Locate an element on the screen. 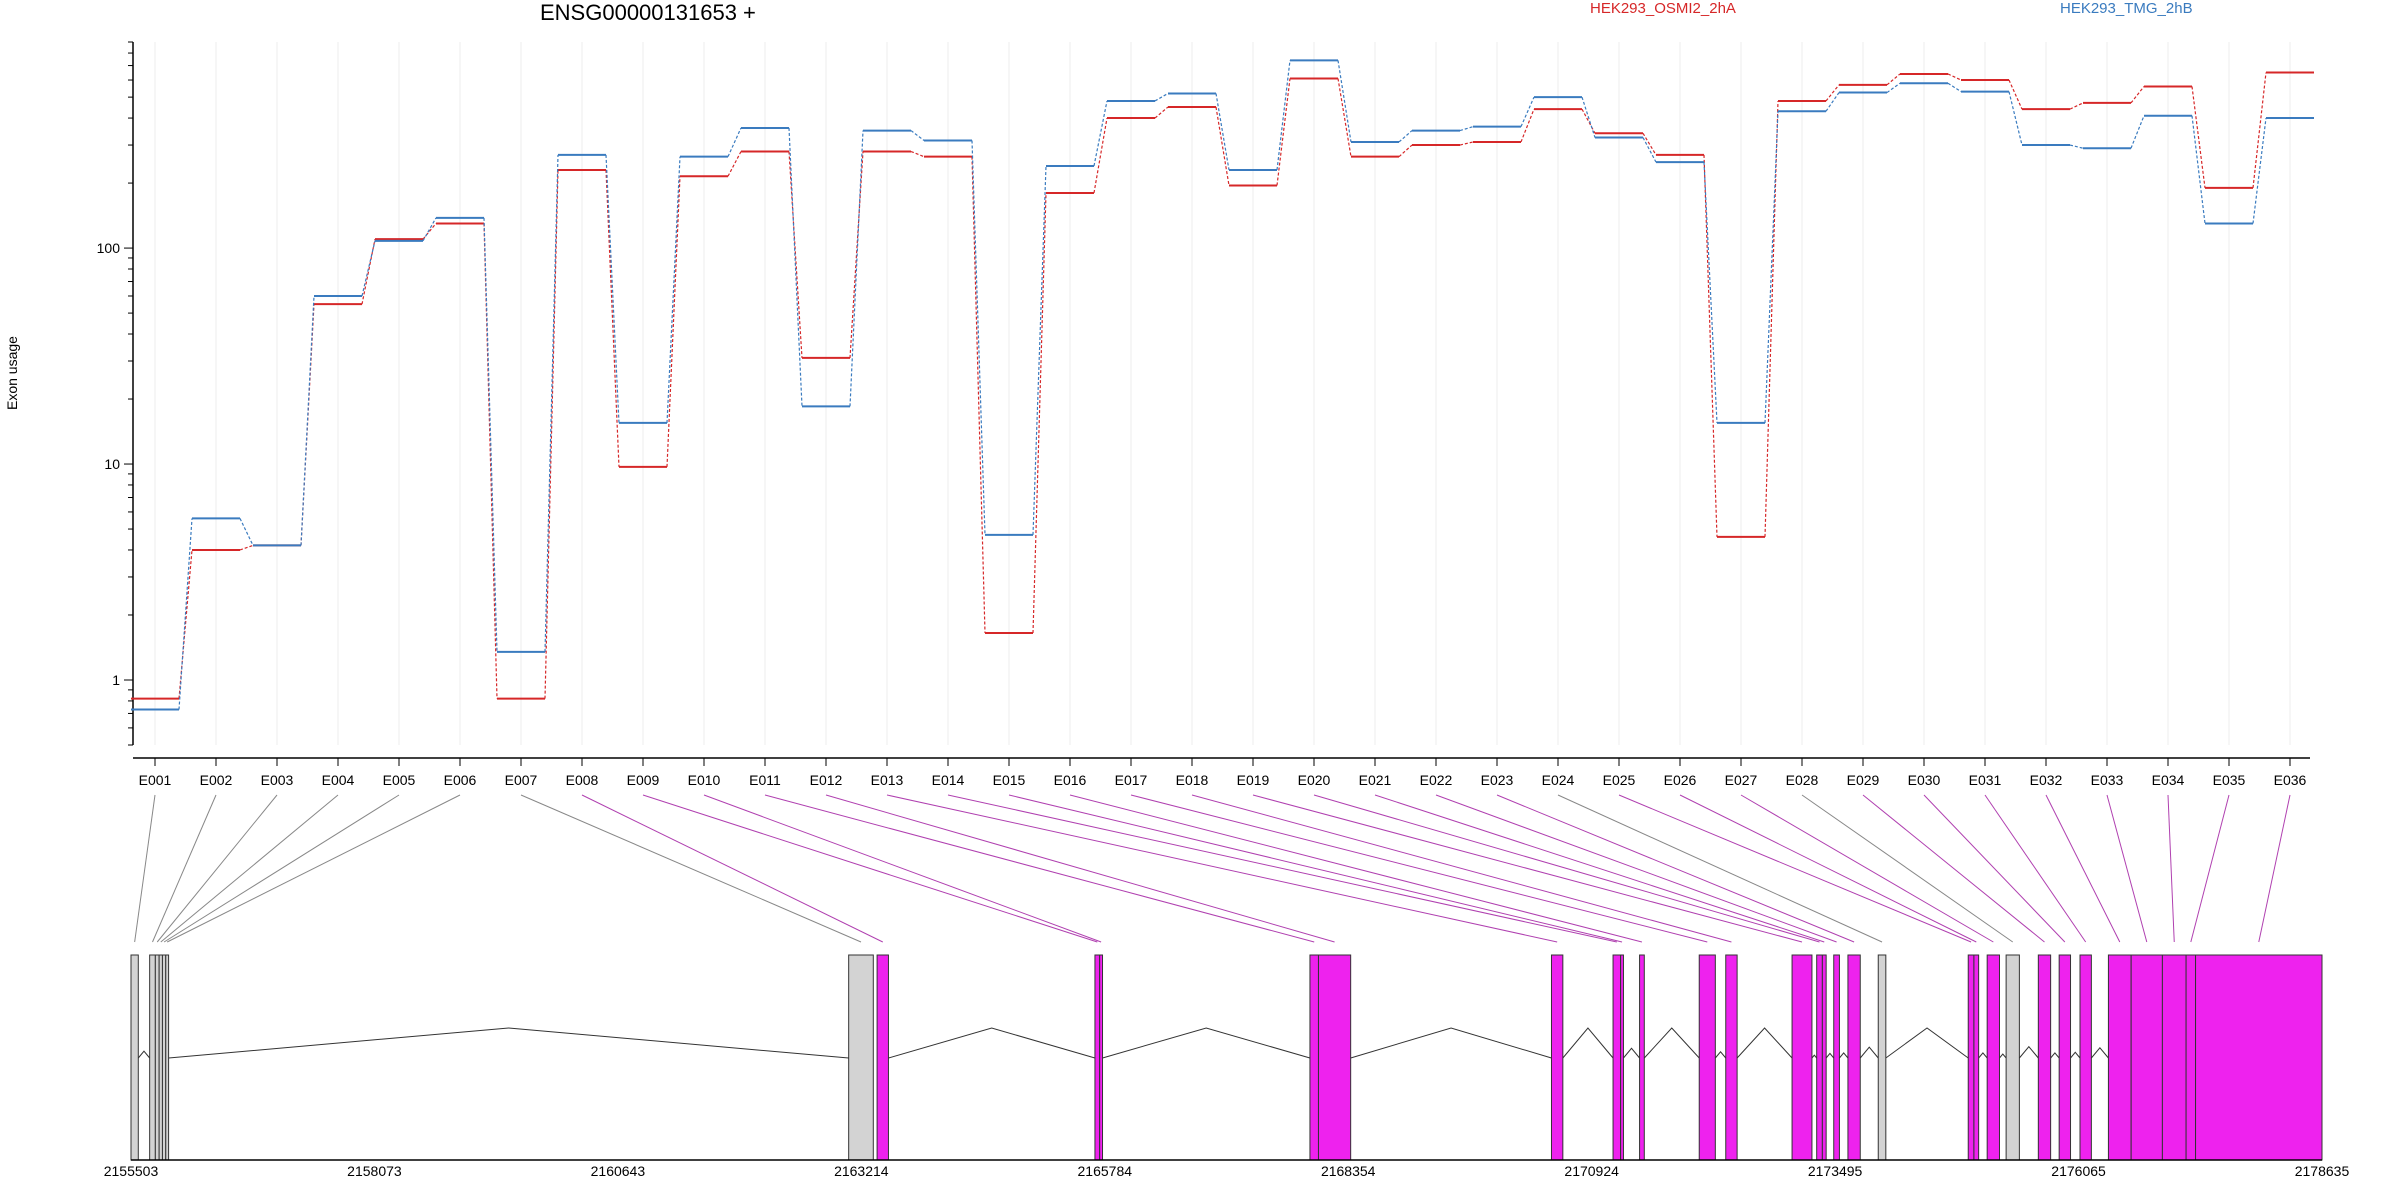 Image resolution: width=2400 pixels, height=1200 pixels. exon-block-E036 is located at coordinates (2259, 1057).